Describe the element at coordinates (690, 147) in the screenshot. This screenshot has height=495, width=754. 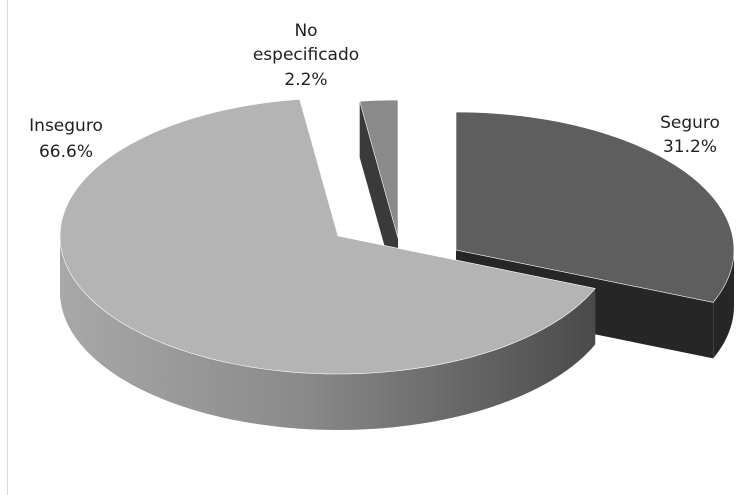
I see `label-seguro-value: 31.2%` at that location.